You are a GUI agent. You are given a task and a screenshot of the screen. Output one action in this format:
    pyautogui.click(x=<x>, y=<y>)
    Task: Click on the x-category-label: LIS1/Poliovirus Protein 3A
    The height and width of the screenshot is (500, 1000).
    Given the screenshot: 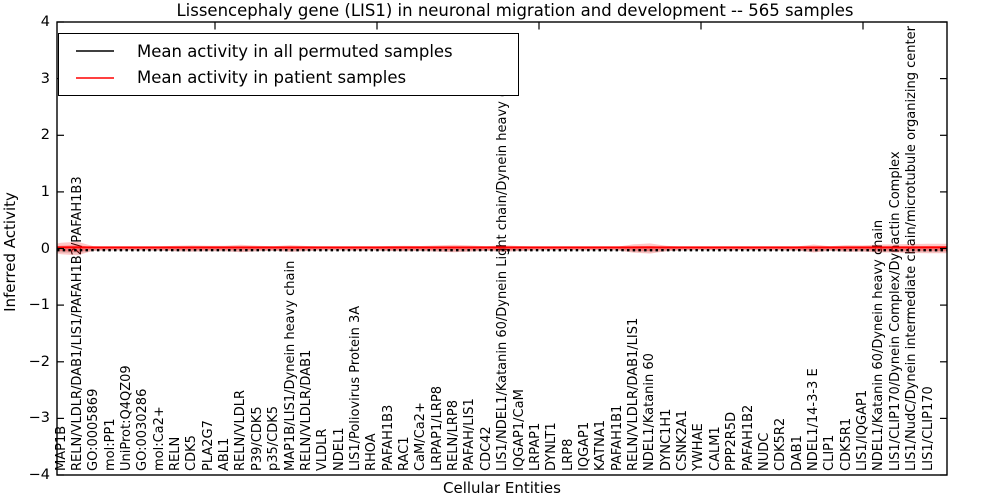 What is the action you would take?
    pyautogui.click(x=355, y=388)
    